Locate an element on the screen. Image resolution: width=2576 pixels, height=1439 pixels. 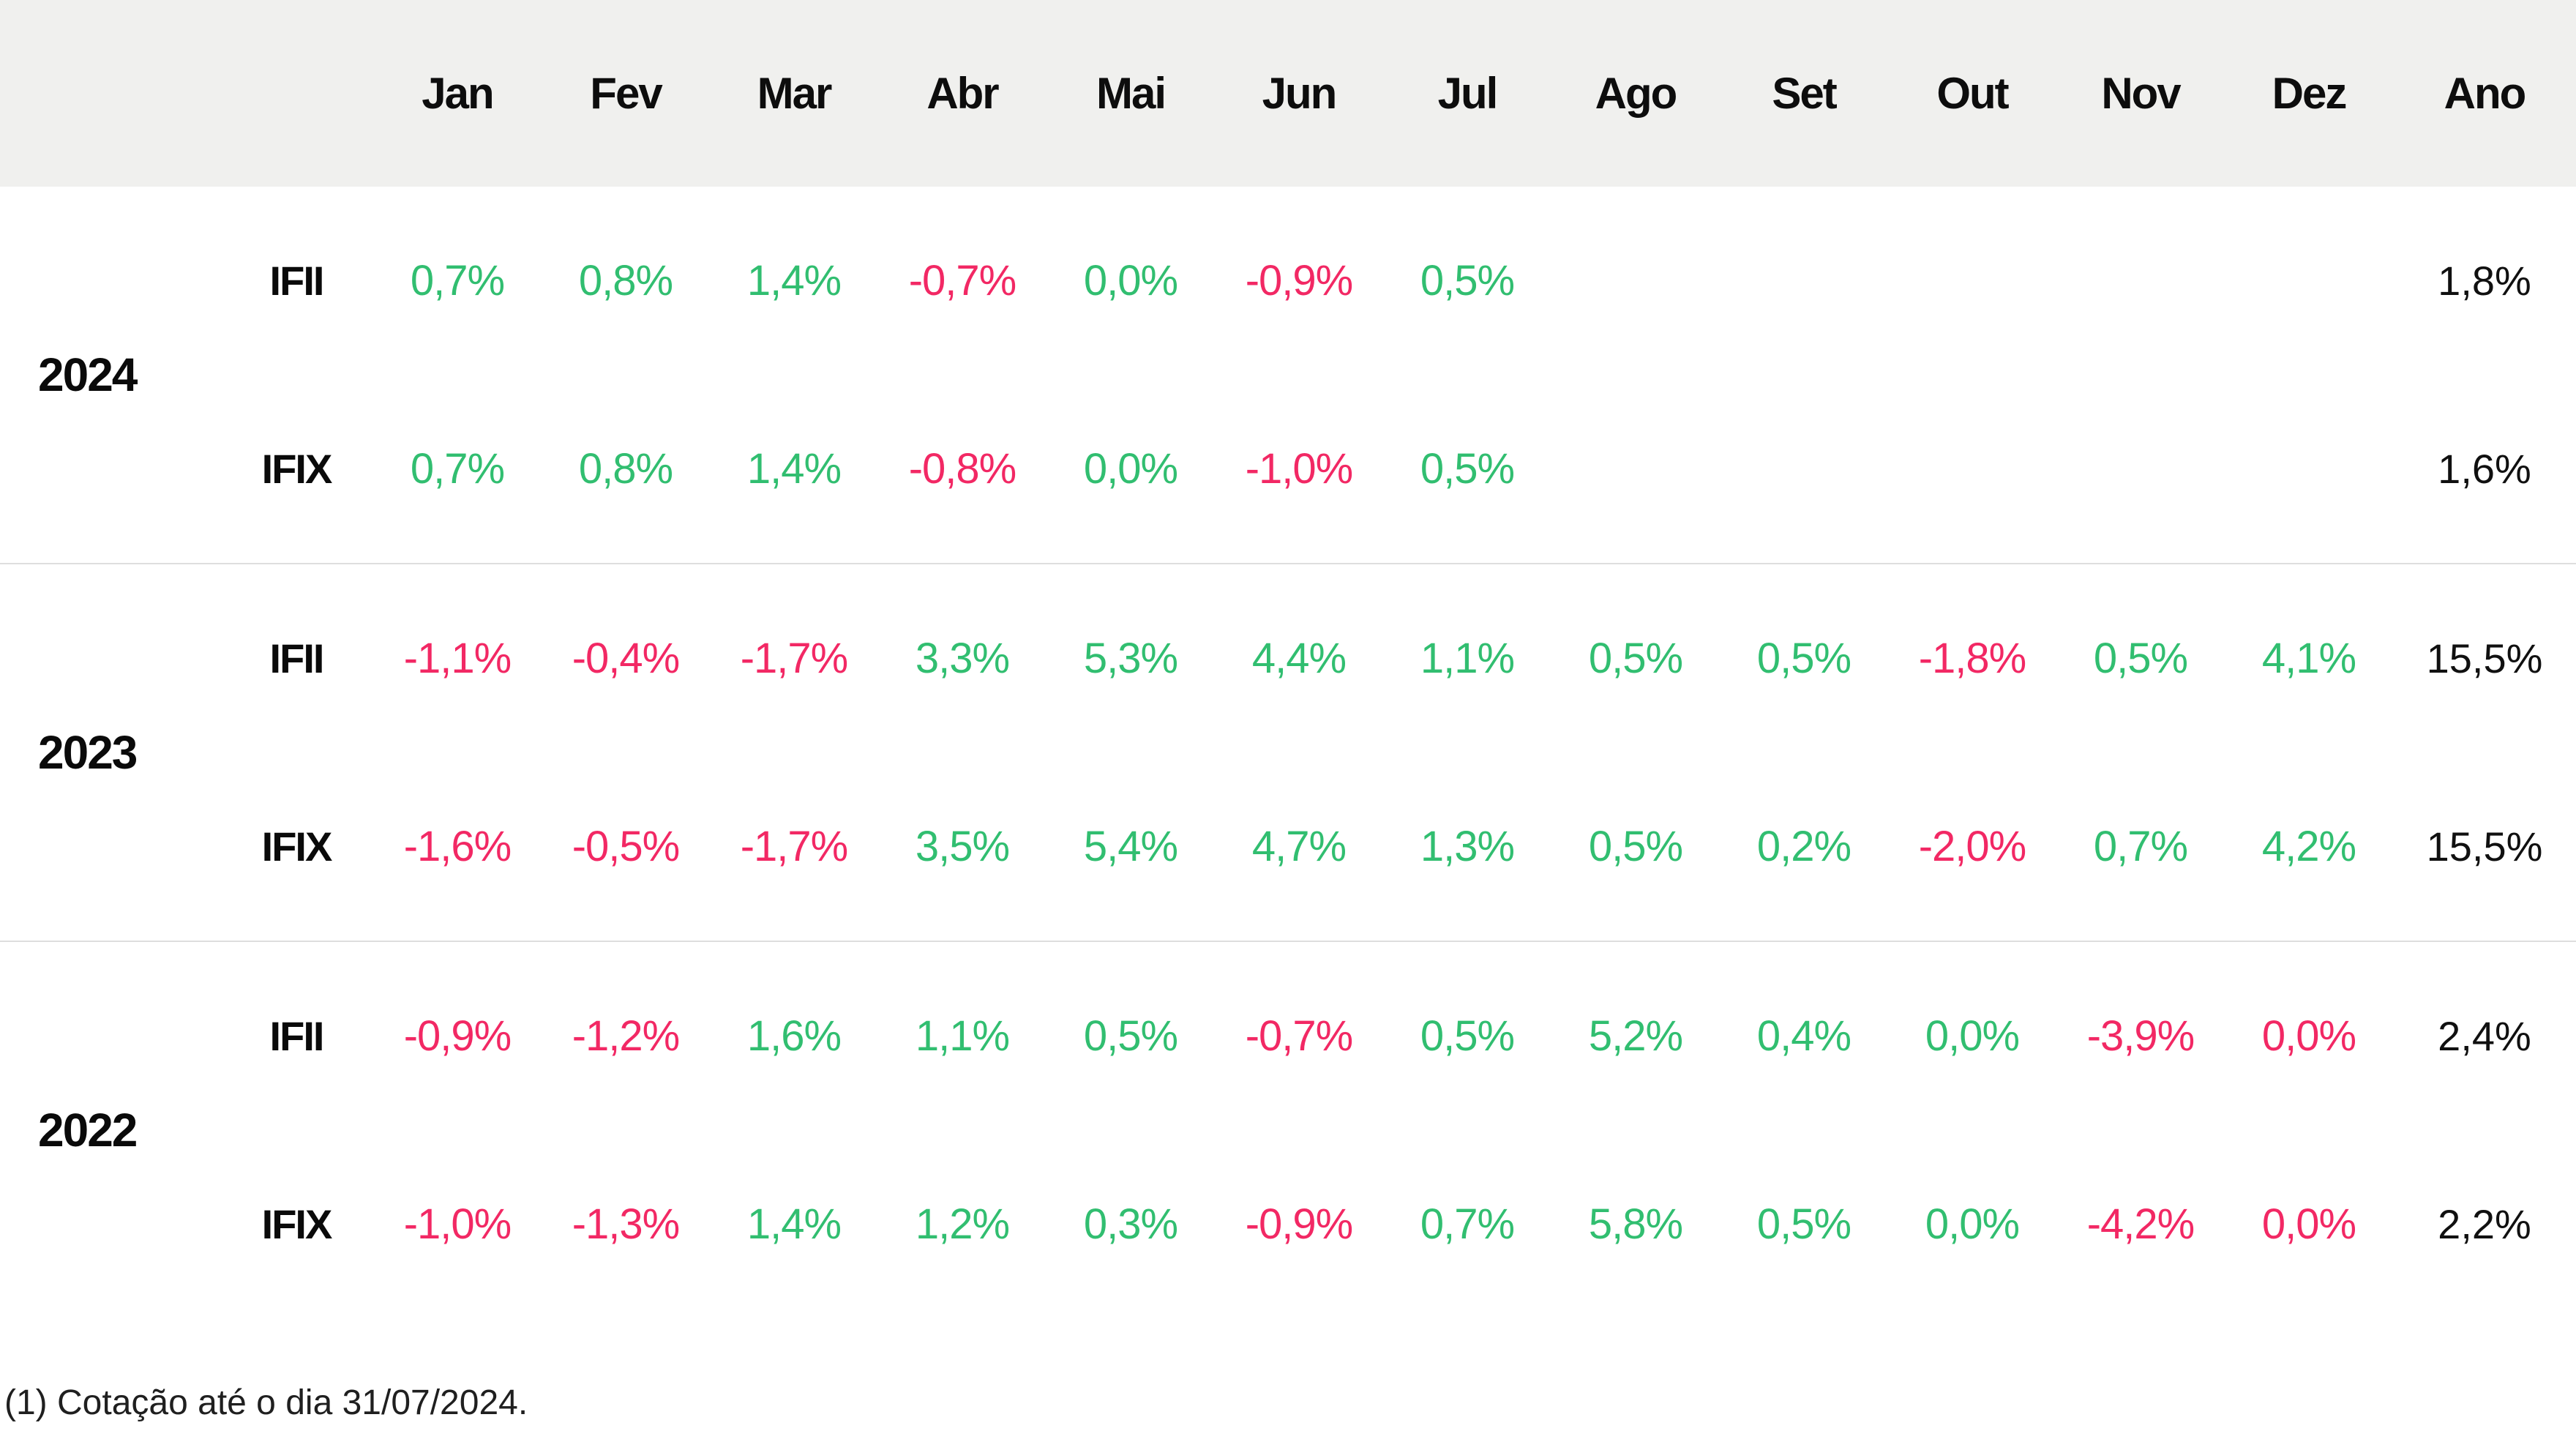
monthly-return-cell: 5,3% is located at coordinates (1130, 657).